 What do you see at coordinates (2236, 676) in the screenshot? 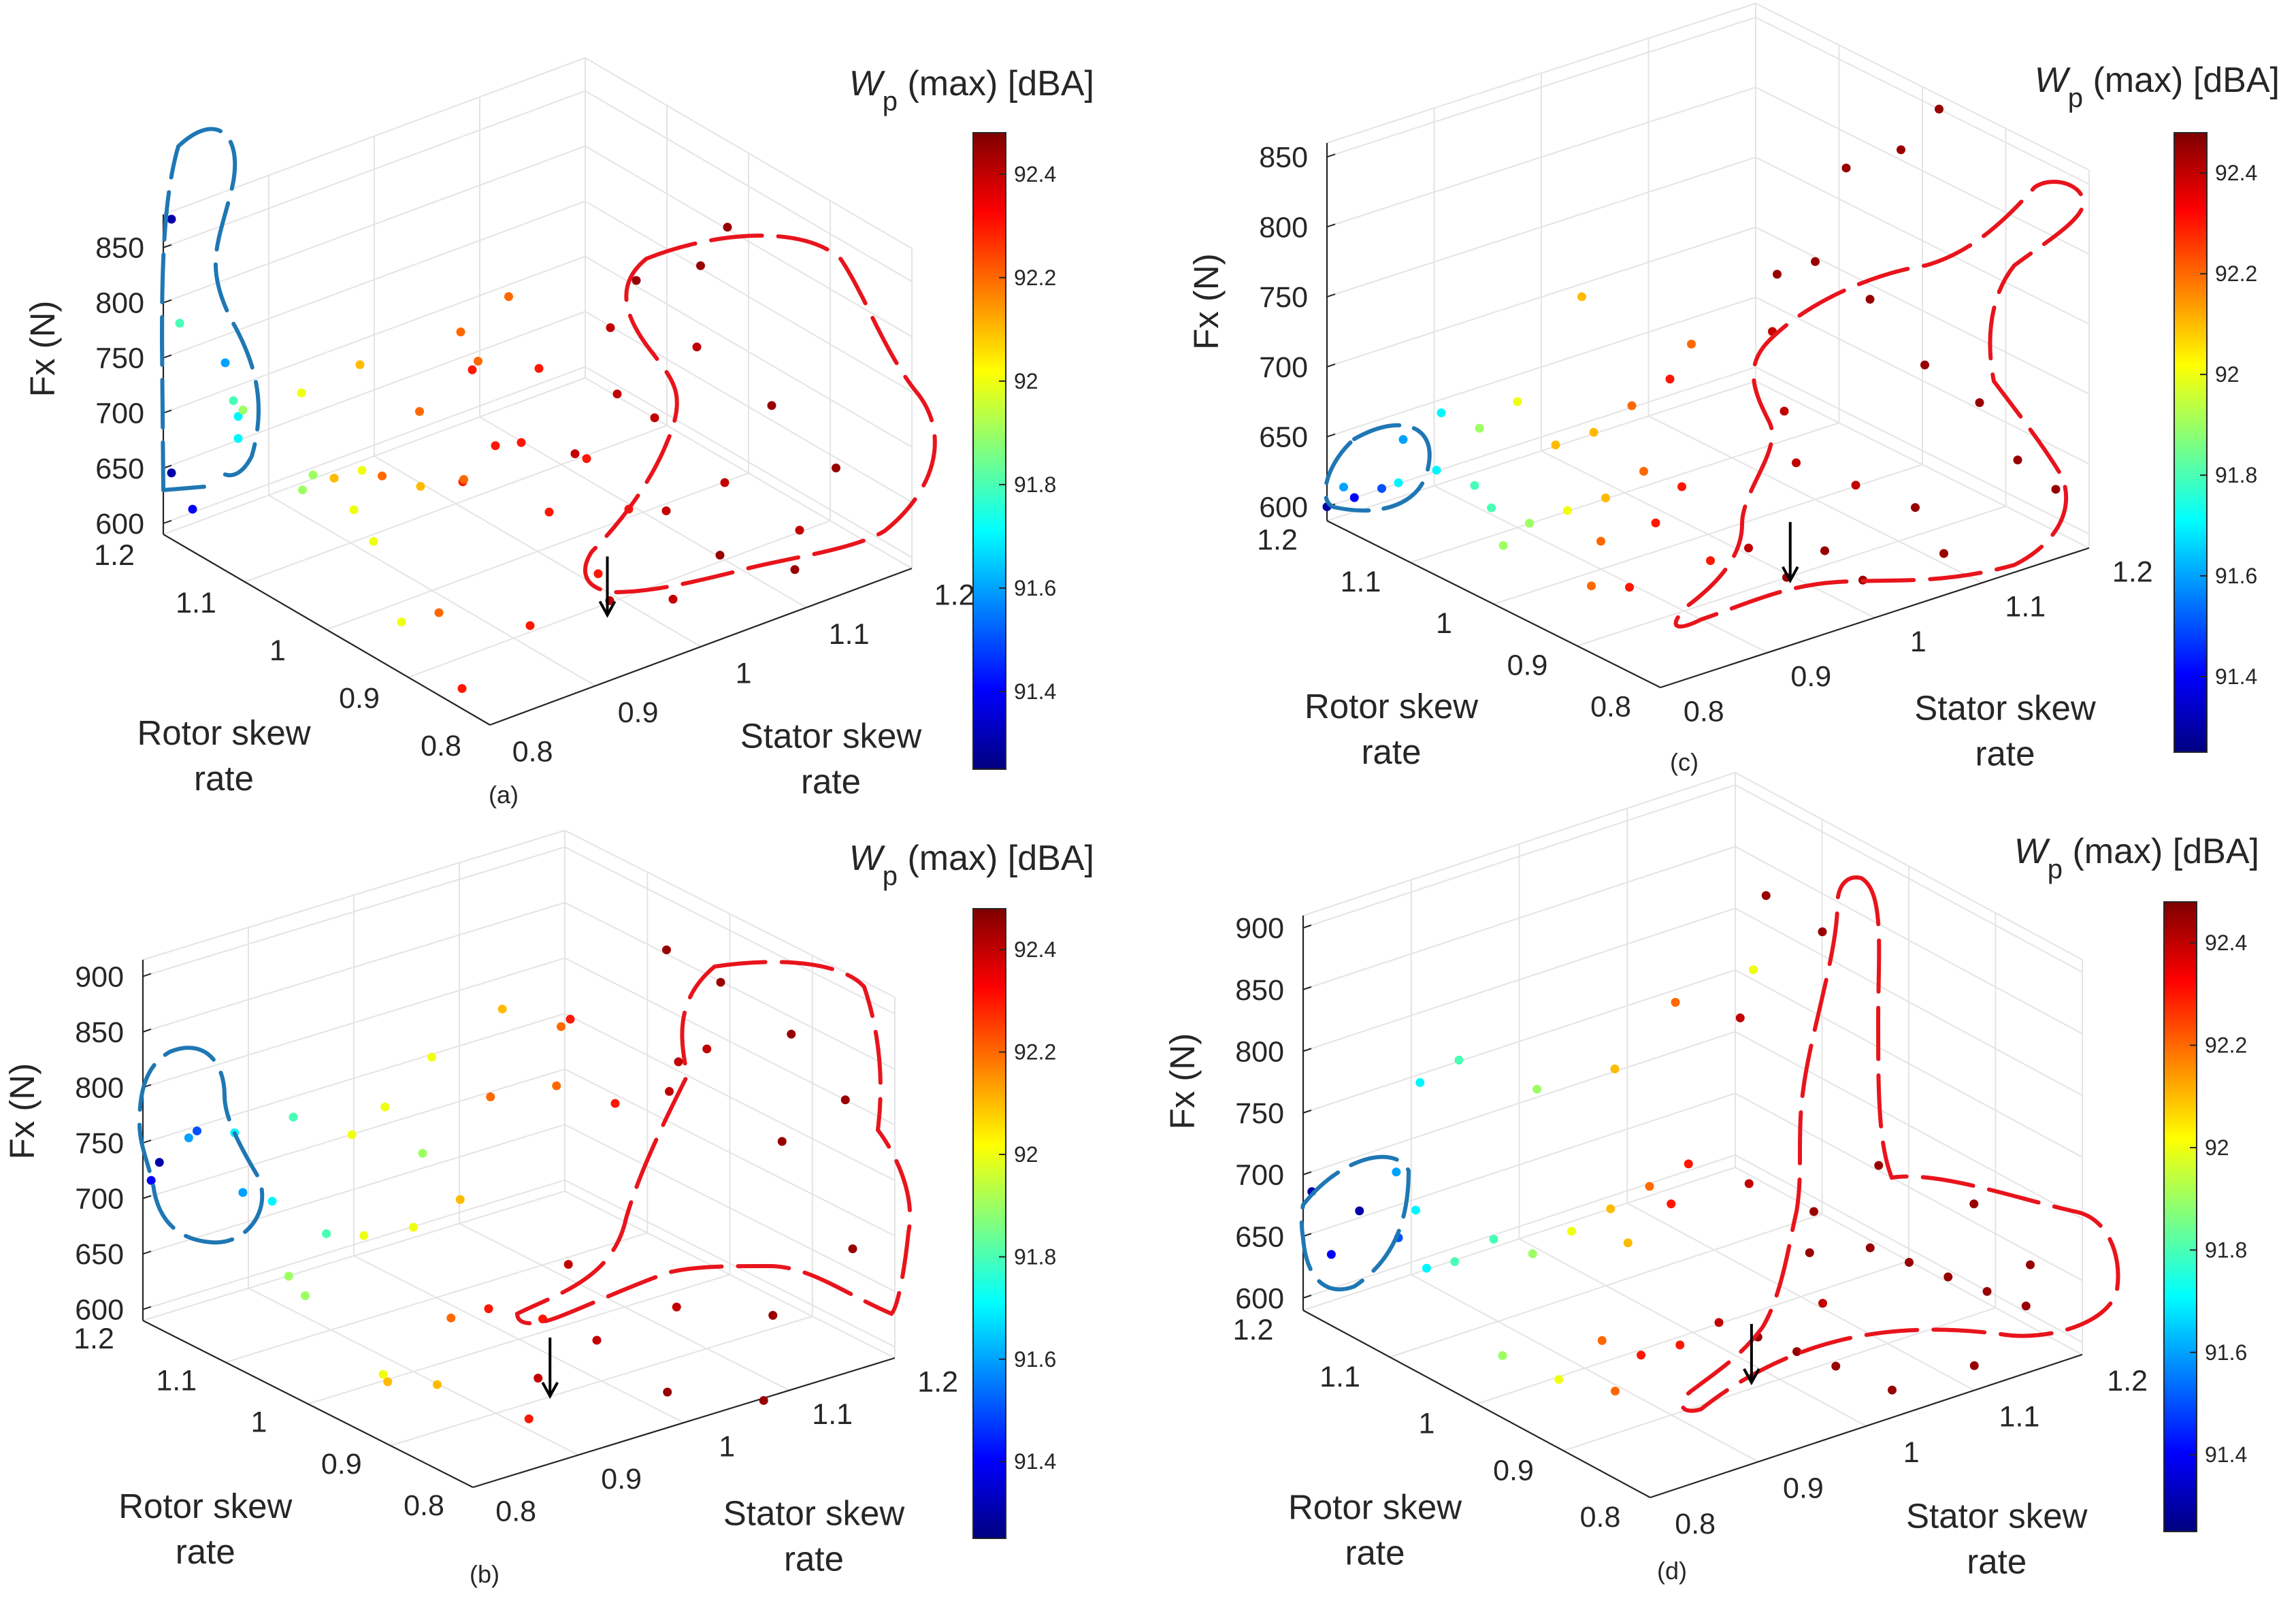
I see `colorbar-tick-label: 91.4` at bounding box center [2236, 676].